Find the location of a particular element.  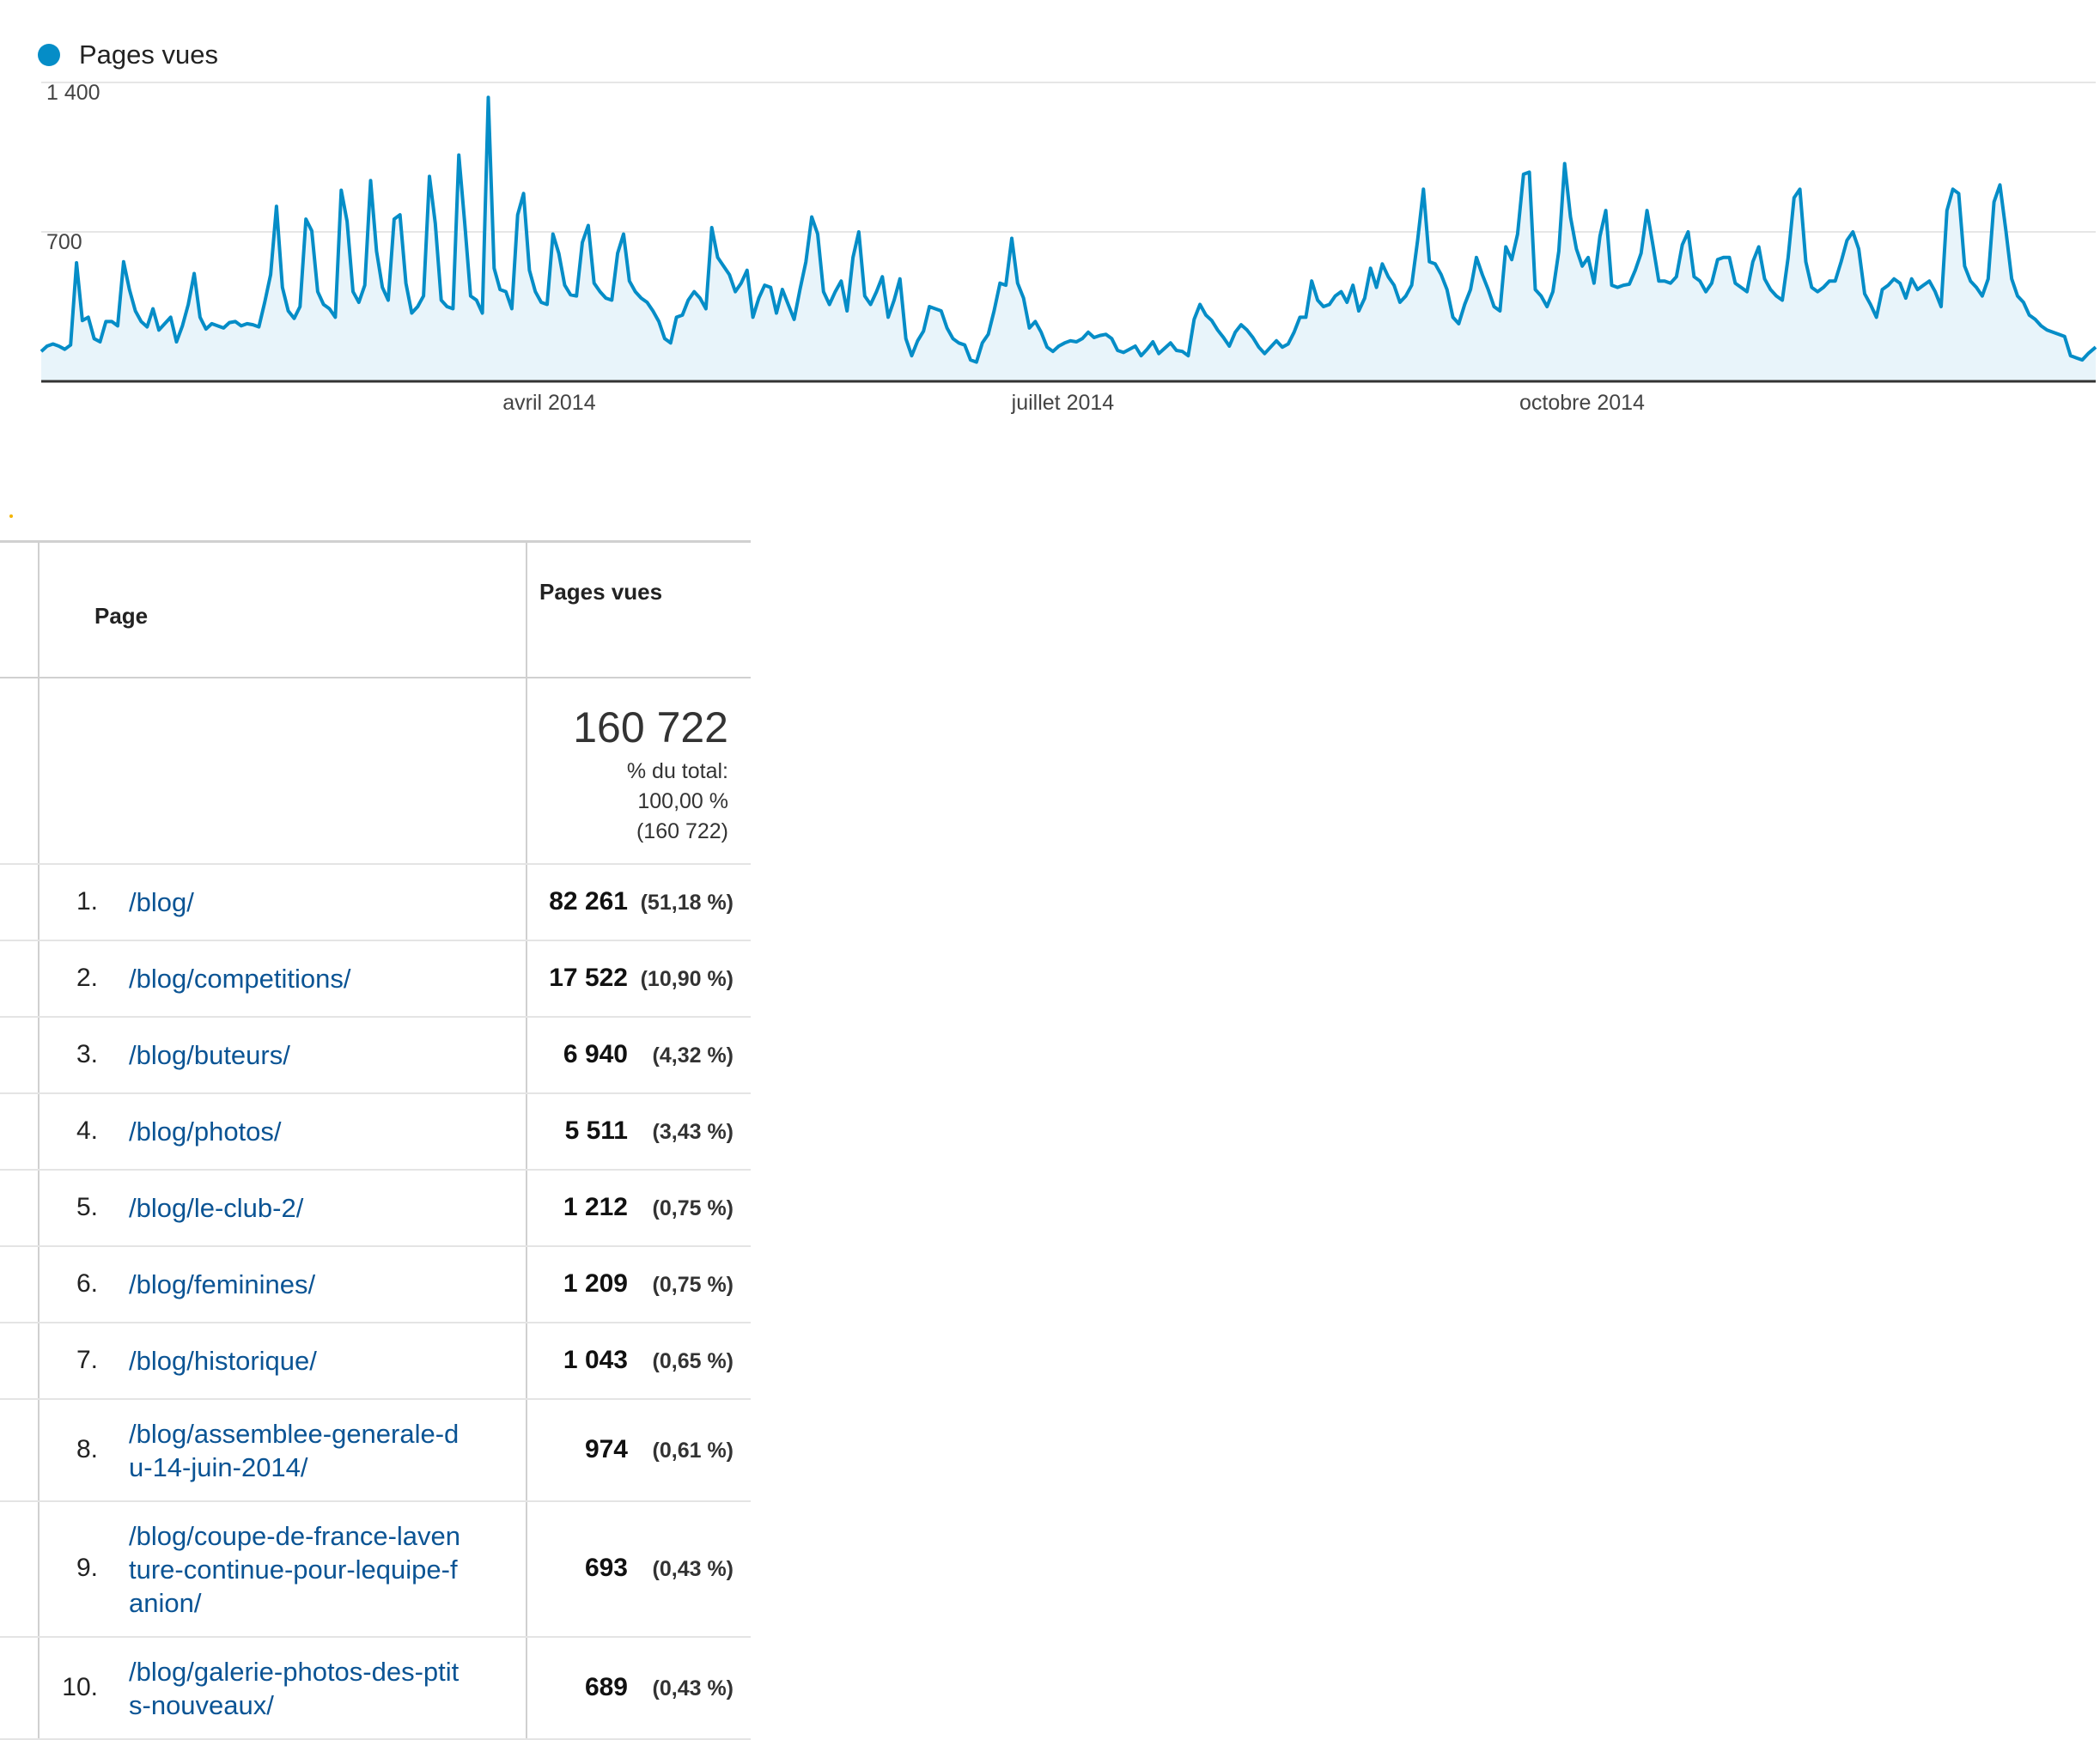

chart-legend: Pages vues is located at coordinates (128, 55).